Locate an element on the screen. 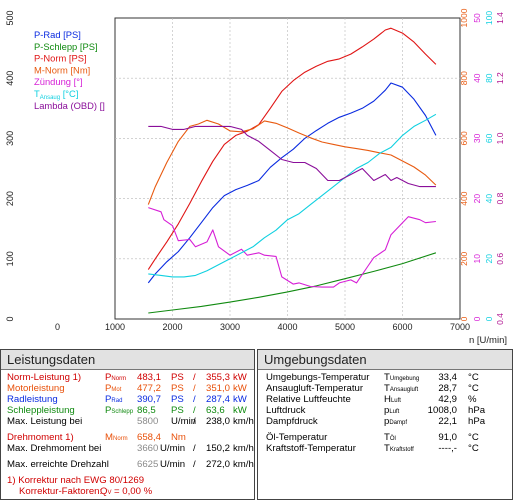 The width and height of the screenshot is (513, 500). leistung-row-value1: 483,1 is located at coordinates (149, 377).